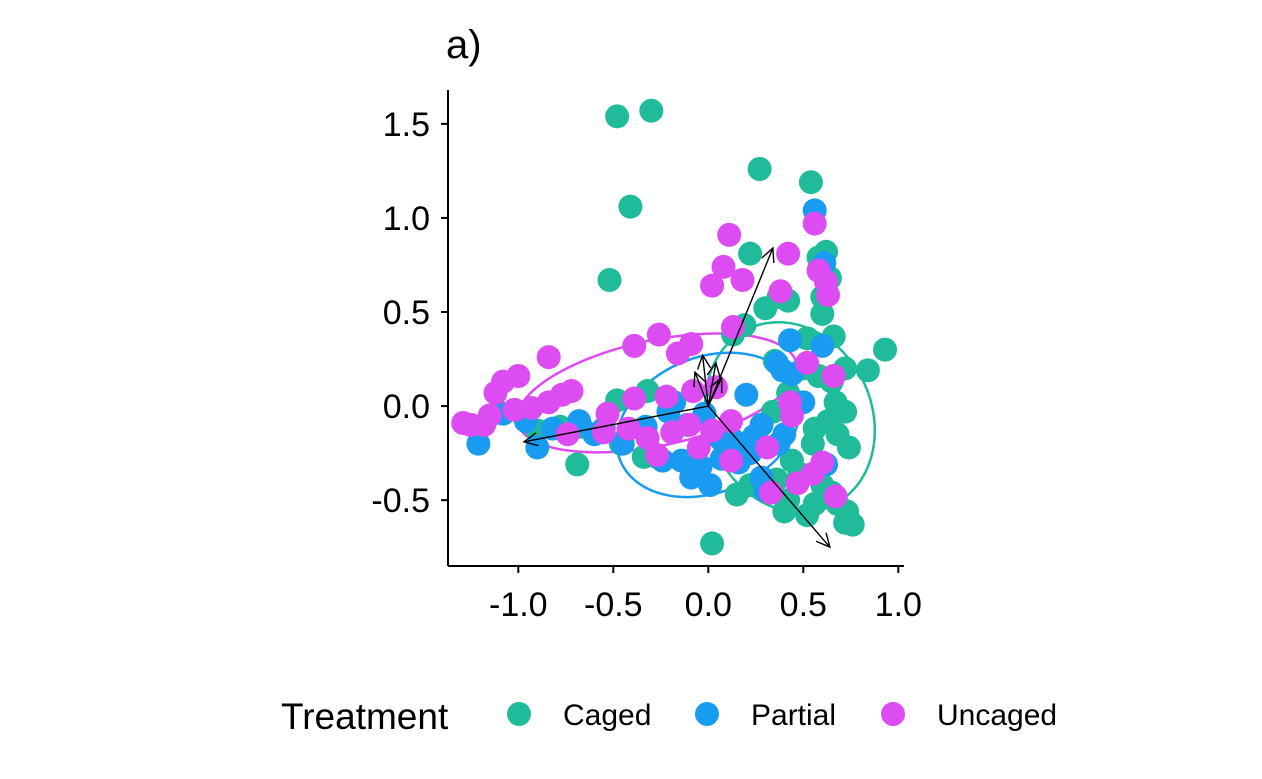  What do you see at coordinates (406, 407) in the screenshot?
I see `y-tick-label: 0.0` at bounding box center [406, 407].